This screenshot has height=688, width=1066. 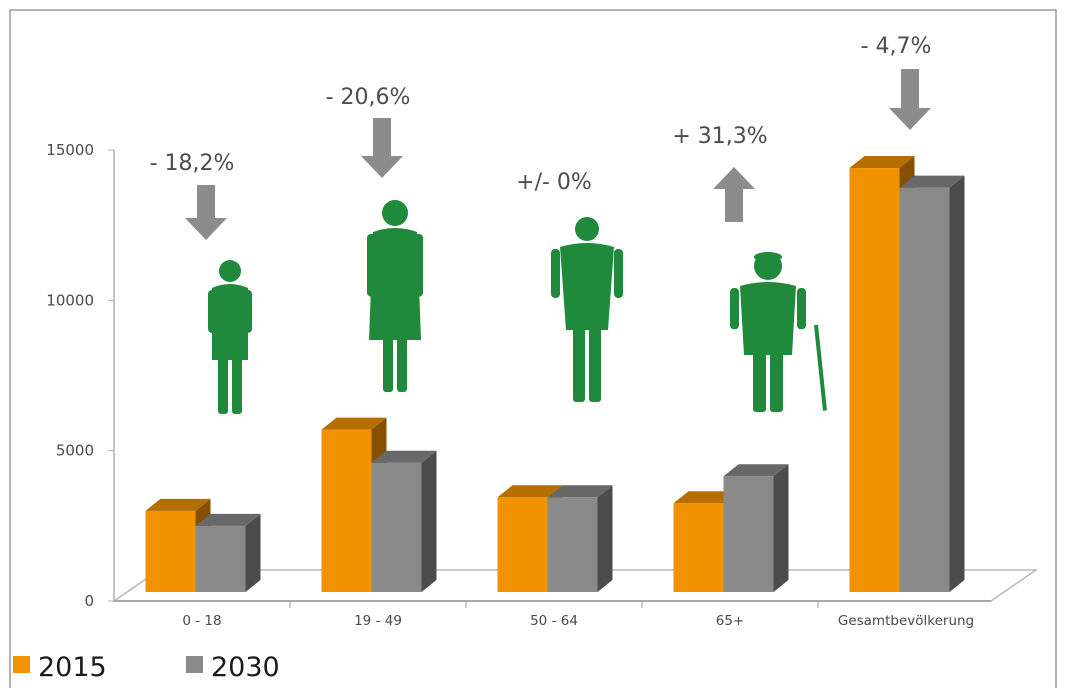 I want to click on y-tick-label: 0, so click(x=89, y=601).